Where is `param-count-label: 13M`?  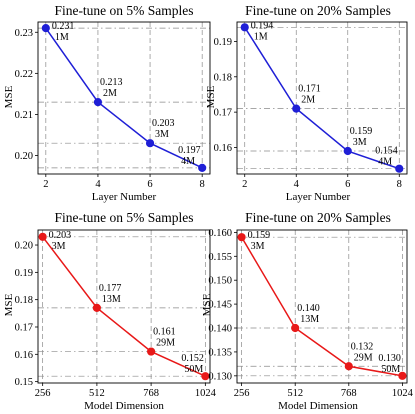 param-count-label: 13M is located at coordinates (309, 319).